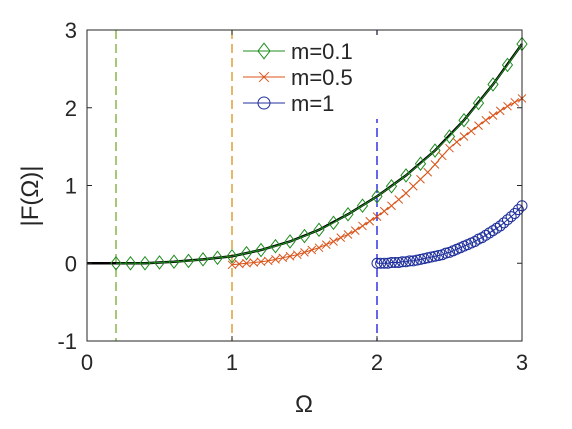 The width and height of the screenshot is (572, 429). I want to click on x-tick-label: 3, so click(522, 362).